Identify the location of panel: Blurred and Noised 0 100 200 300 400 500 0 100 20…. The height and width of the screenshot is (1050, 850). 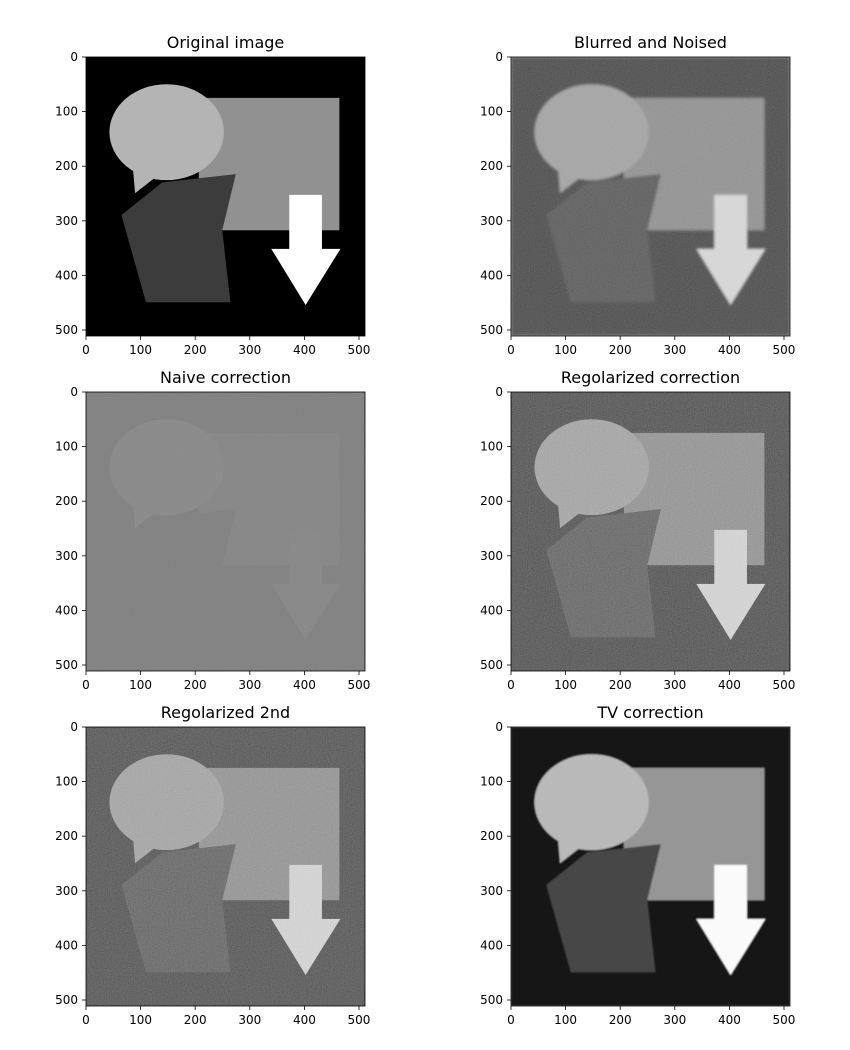
(637, 195).